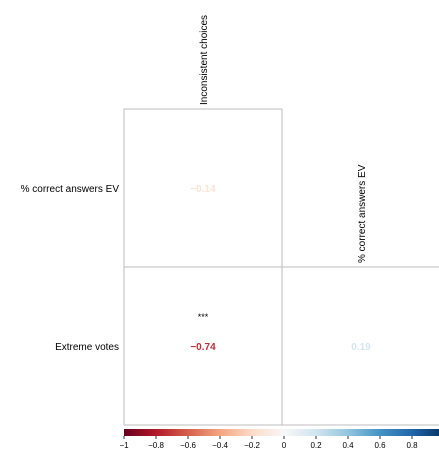 This screenshot has height=455, width=439. I want to click on colorbar-tick-label: −1, so click(124, 445).